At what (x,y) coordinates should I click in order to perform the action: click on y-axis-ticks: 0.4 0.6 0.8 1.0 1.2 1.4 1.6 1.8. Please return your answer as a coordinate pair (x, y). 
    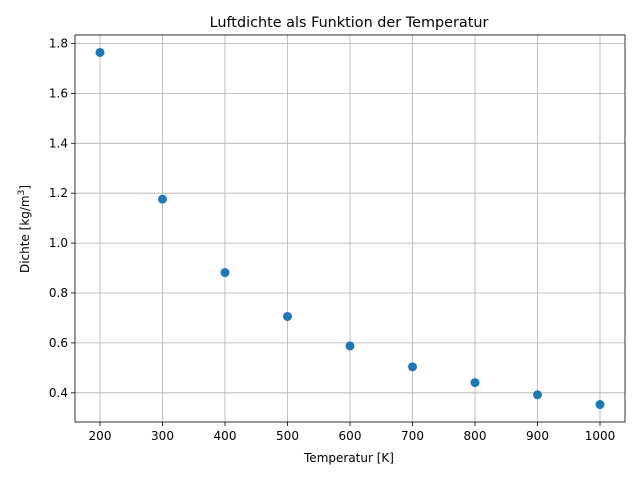
    Looking at the image, I should click on (62, 218).